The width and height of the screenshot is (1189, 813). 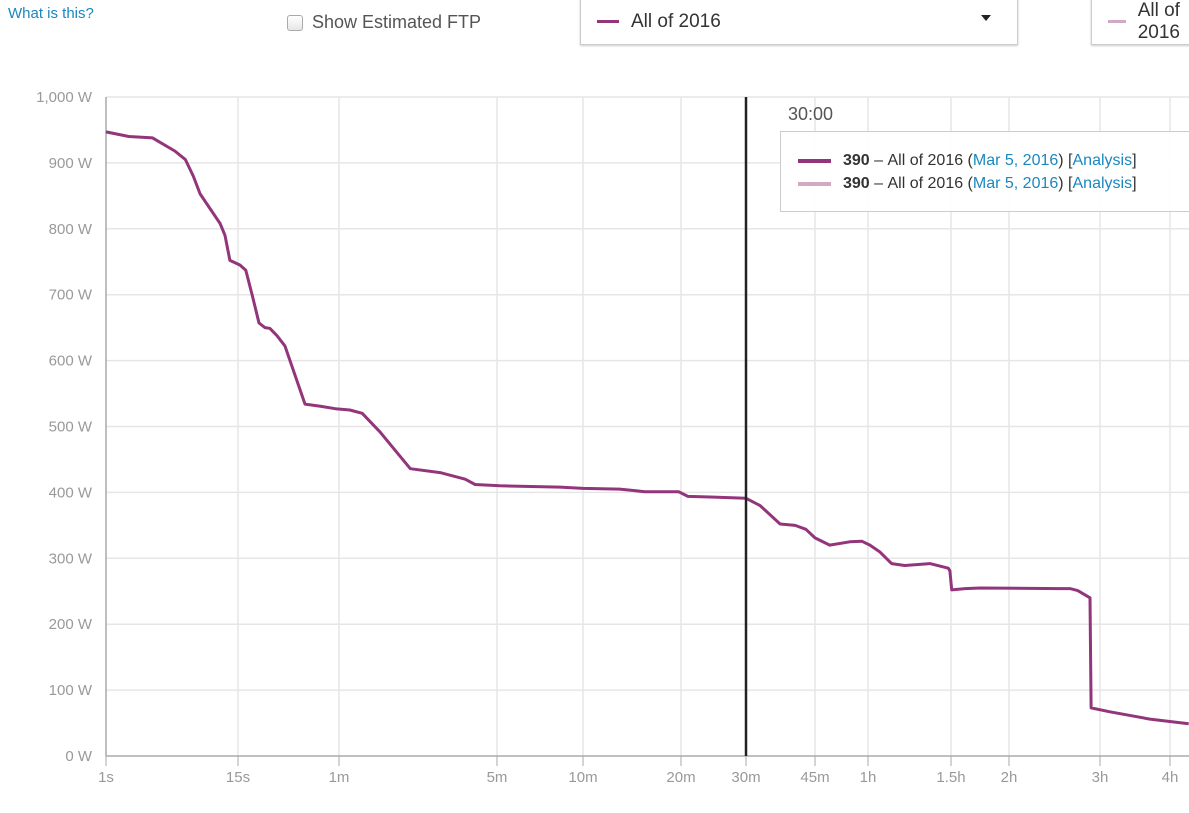 What do you see at coordinates (339, 777) in the screenshot?
I see `x-tick-label: 1m` at bounding box center [339, 777].